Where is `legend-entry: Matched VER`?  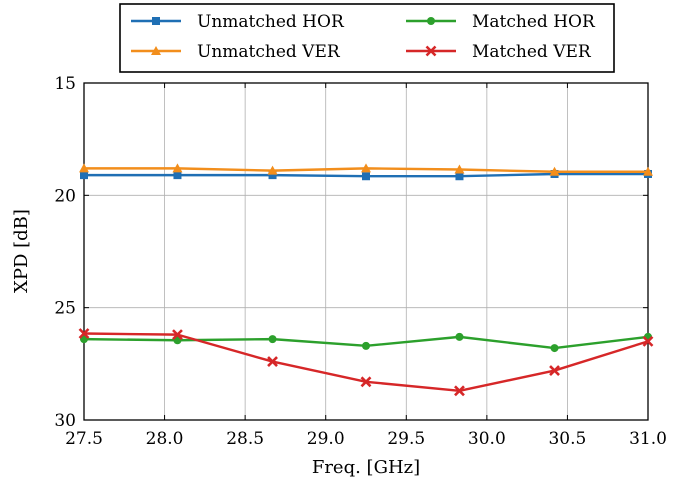 legend-entry: Matched VER is located at coordinates (499, 52).